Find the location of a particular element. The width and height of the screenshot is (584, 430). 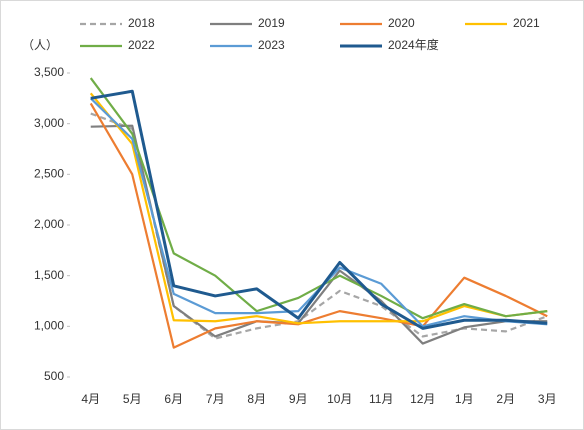

x-tick-label: 1月 is located at coordinates (464, 399).